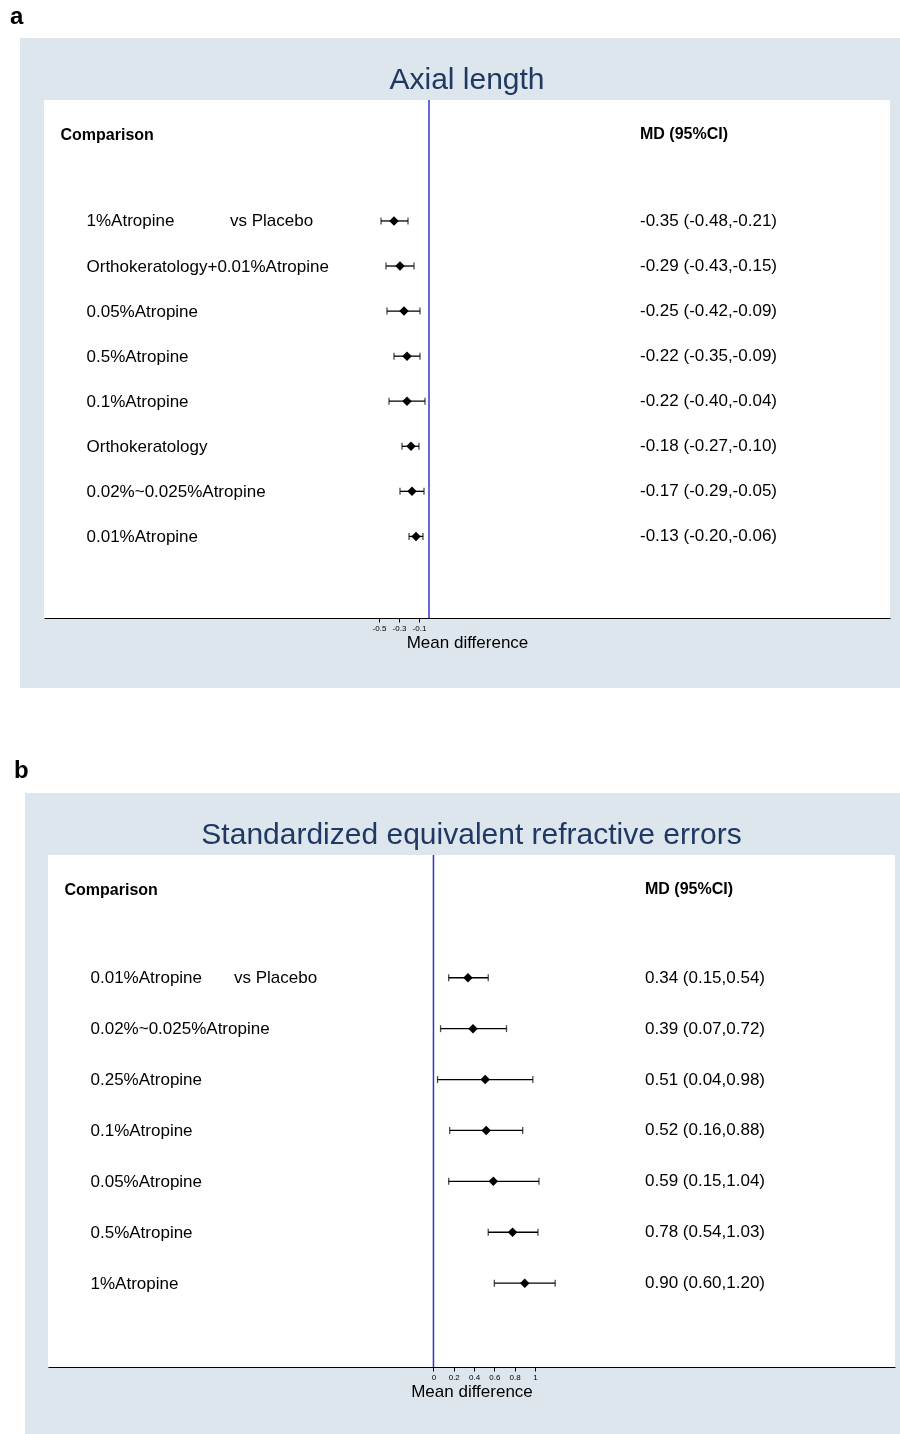 The width and height of the screenshot is (900, 1434). Describe the element at coordinates (709, 220) in the screenshot. I see `annotation: -0.35 (-0.48,-0.21)` at that location.